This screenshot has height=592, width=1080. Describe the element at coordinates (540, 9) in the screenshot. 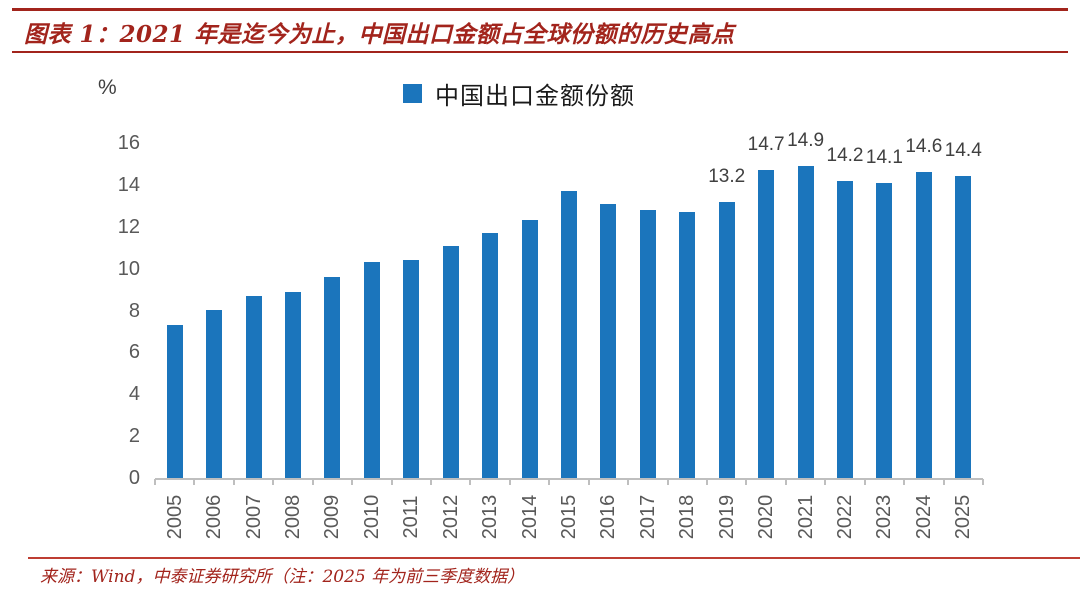

I see `header-rule-top` at that location.